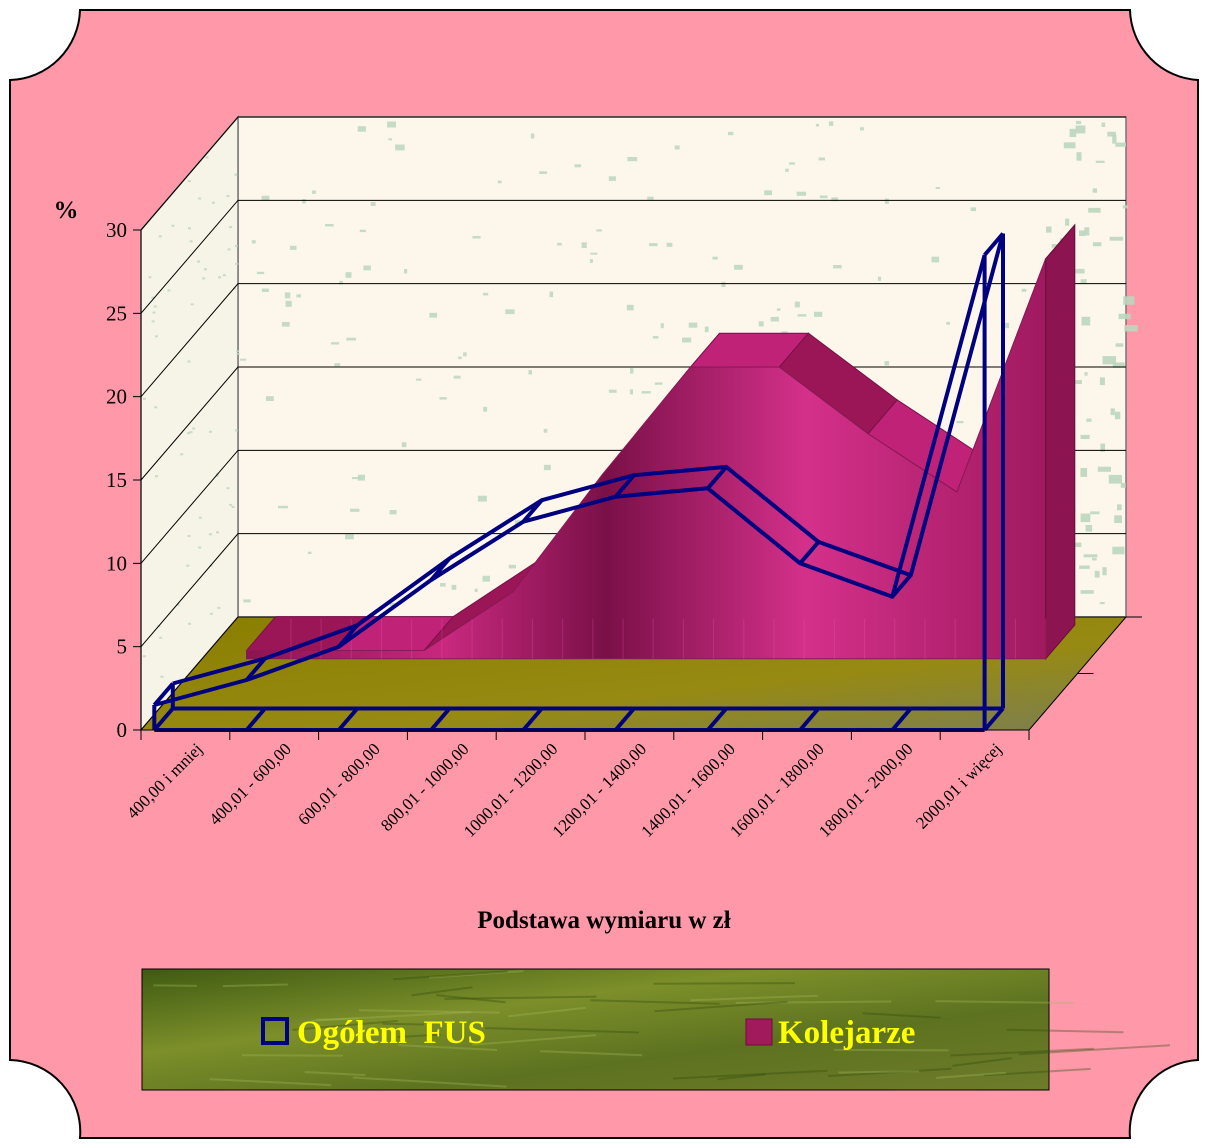  What do you see at coordinates (116, 230) in the screenshot?
I see `y-tick-label: 30` at bounding box center [116, 230].